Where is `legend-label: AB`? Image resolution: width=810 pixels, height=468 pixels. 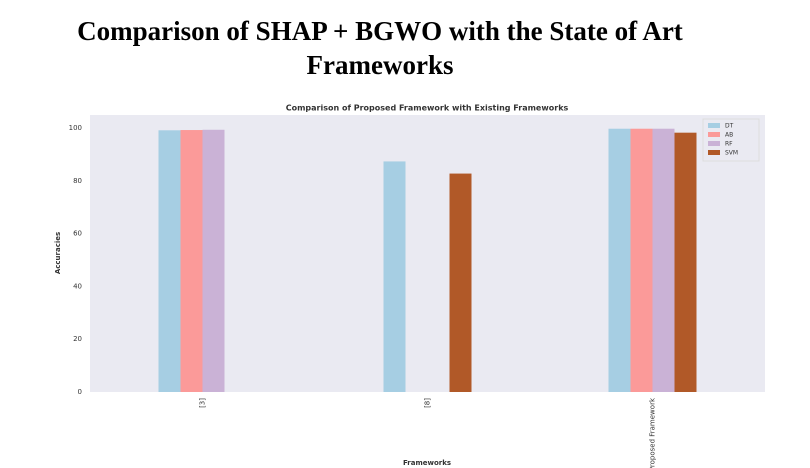
legend-label: AB is located at coordinates (729, 135).